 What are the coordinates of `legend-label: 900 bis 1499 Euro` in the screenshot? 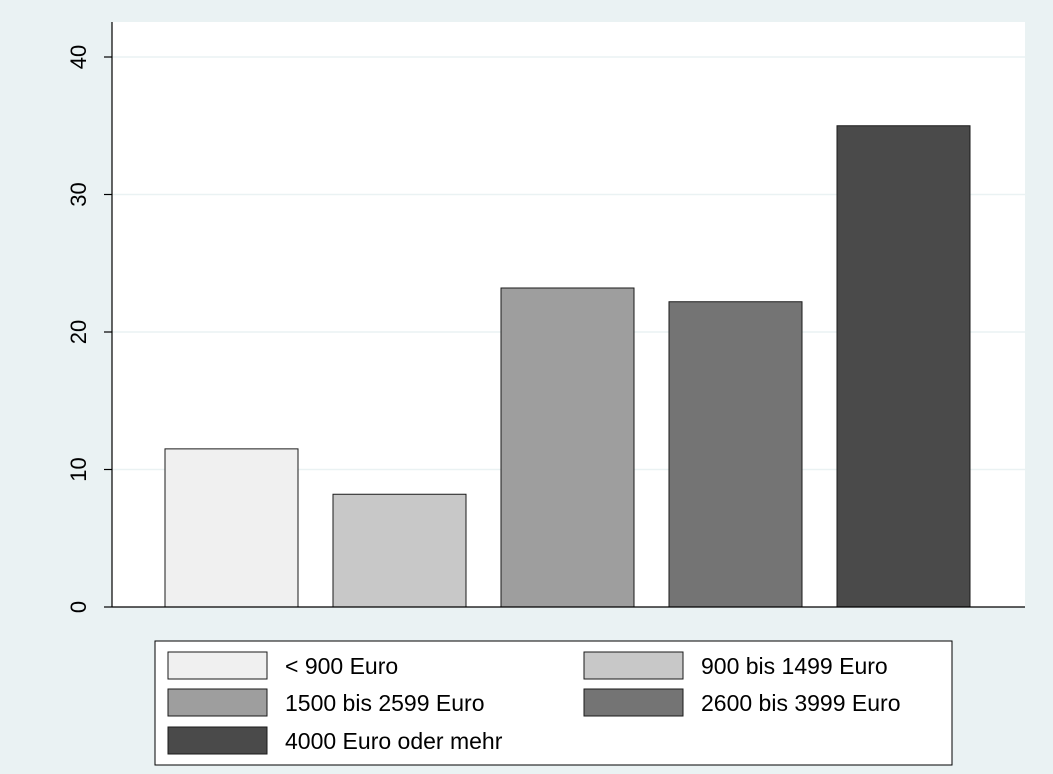 It's located at (794, 666).